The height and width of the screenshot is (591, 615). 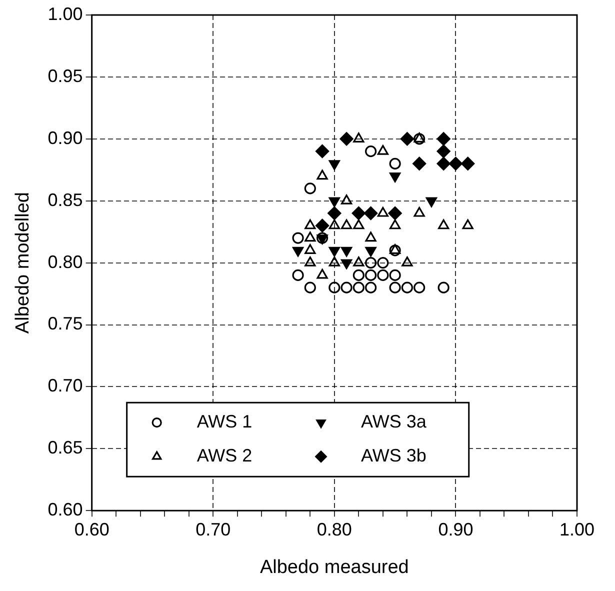 I want to click on x-tick-label: 0.70, so click(x=213, y=529).